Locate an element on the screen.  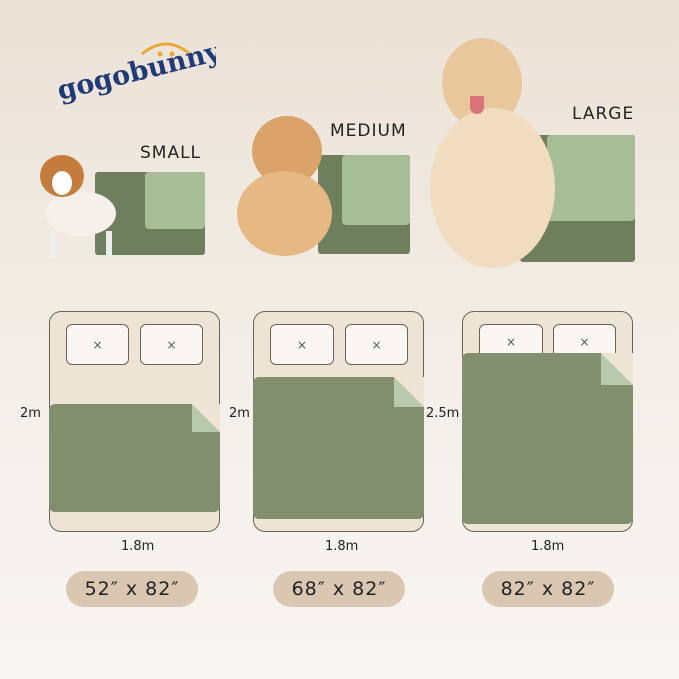
dimension-badge-small: 52″ x 82″ is located at coordinates (132, 589).